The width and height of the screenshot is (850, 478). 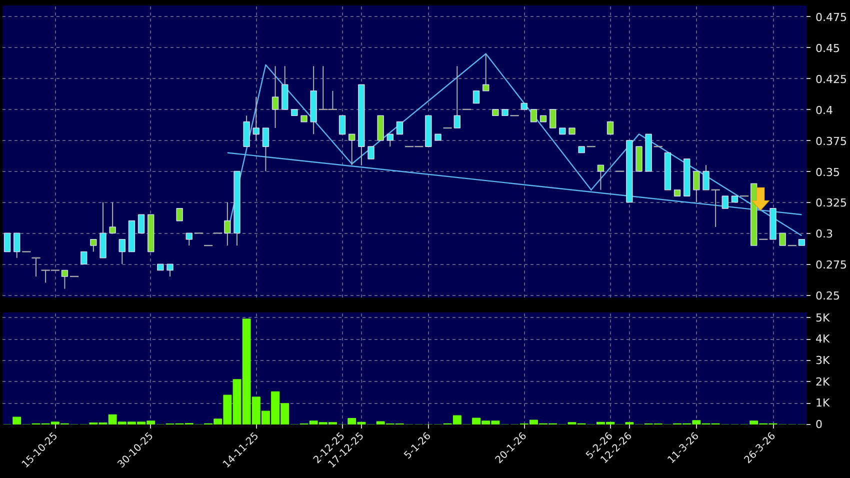 I want to click on y-tick-label: 0.275, so click(x=831, y=265).